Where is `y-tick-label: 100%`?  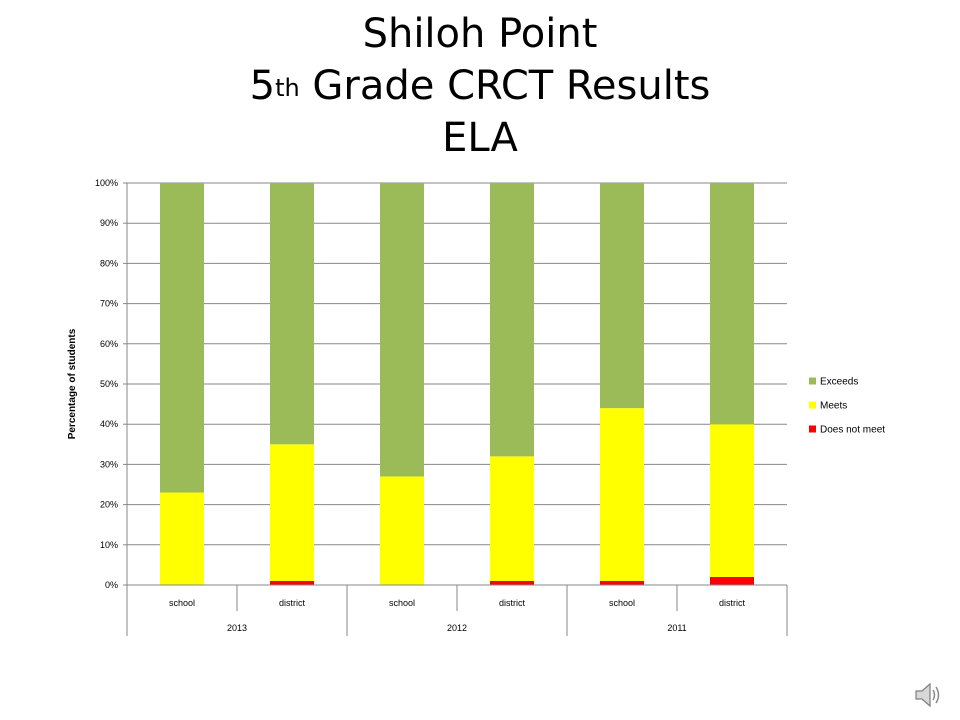
y-tick-label: 100% is located at coordinates (106, 183).